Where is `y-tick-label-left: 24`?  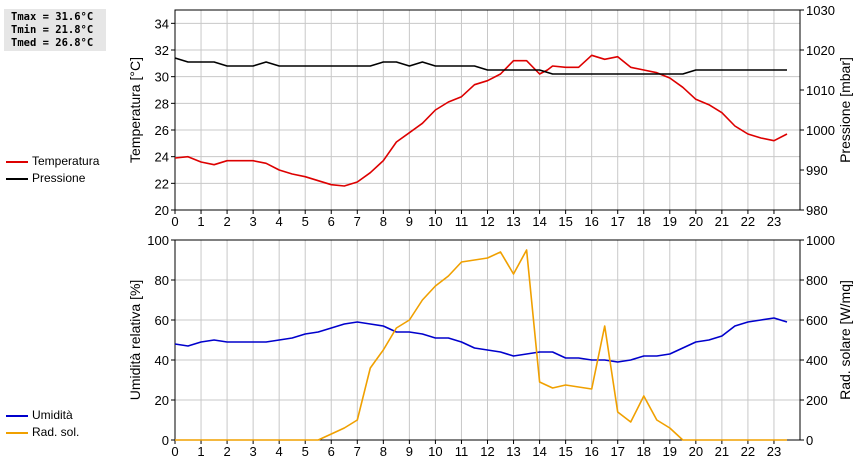 y-tick-label-left: 24 is located at coordinates (162, 157).